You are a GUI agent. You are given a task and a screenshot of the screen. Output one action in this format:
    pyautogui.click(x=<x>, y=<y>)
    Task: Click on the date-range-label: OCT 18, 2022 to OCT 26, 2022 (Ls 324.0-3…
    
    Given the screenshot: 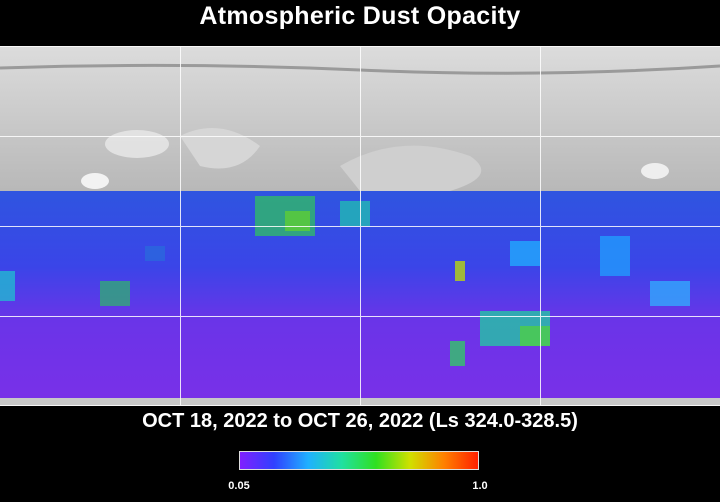 What is the action you would take?
    pyautogui.click(x=360, y=421)
    